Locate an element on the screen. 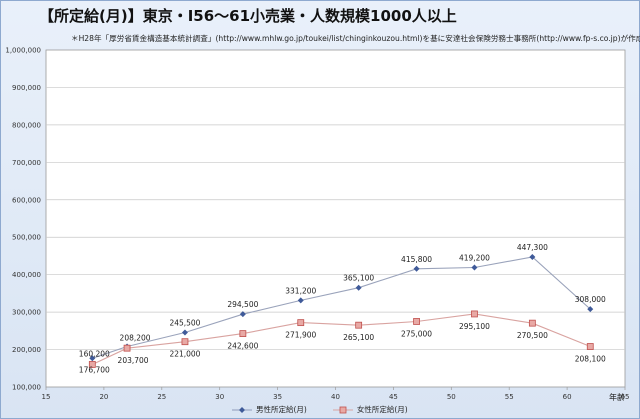 The height and width of the screenshot is (419, 640). data-label-female: 221,000 is located at coordinates (184, 354).